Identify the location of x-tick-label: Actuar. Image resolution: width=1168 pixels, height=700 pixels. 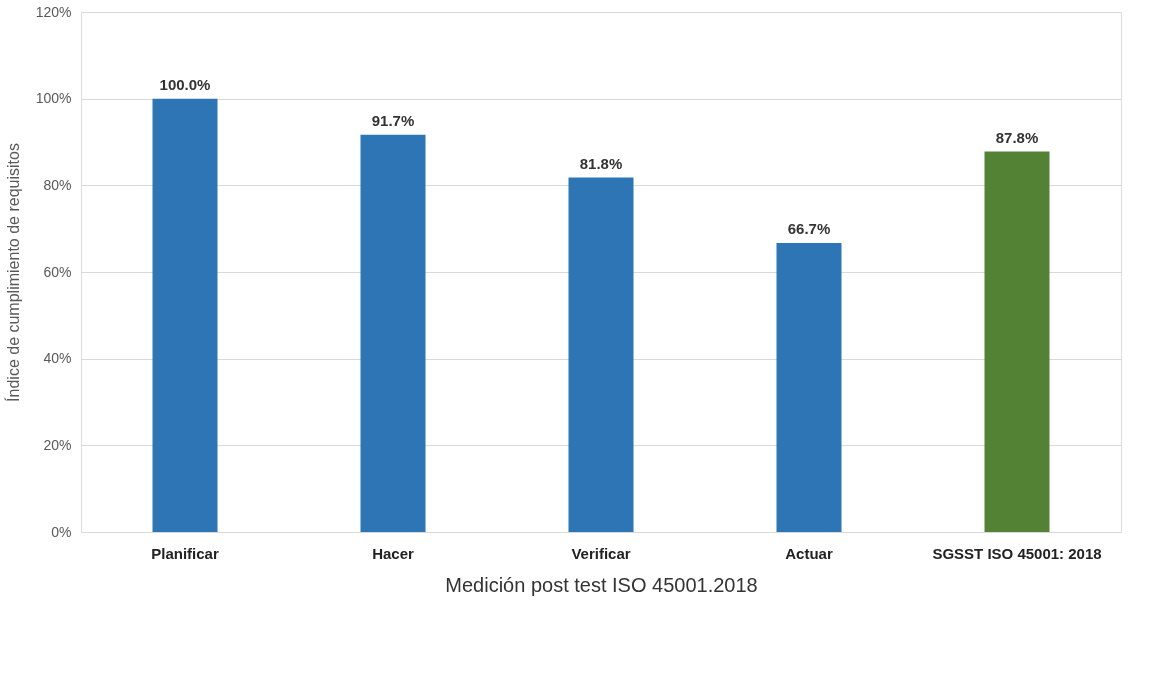
(809, 553).